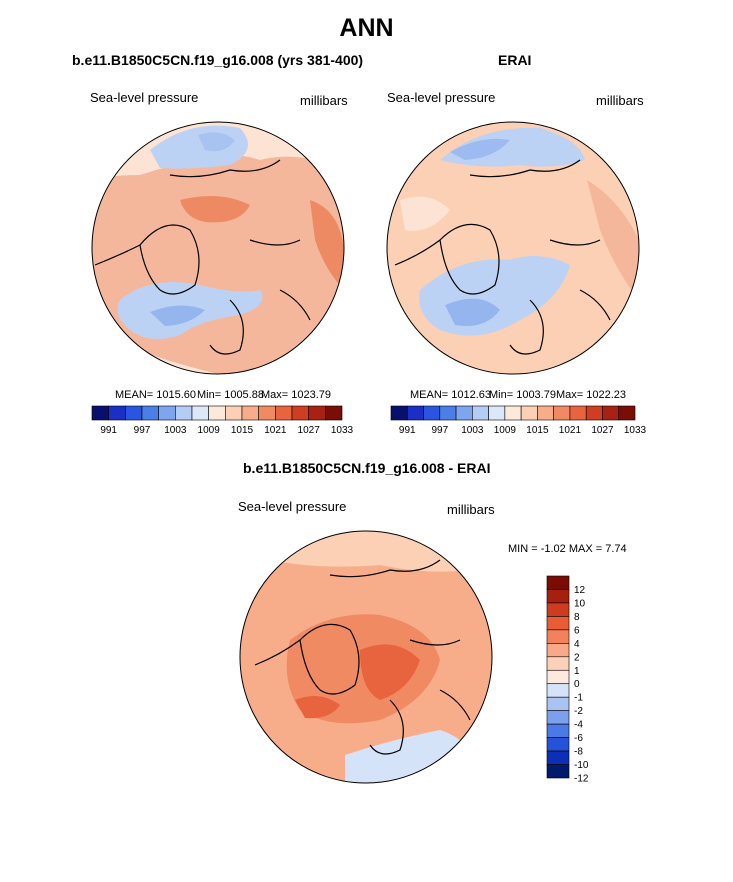 The image size is (733, 882). I want to click on map1-boundary, so click(218, 248).